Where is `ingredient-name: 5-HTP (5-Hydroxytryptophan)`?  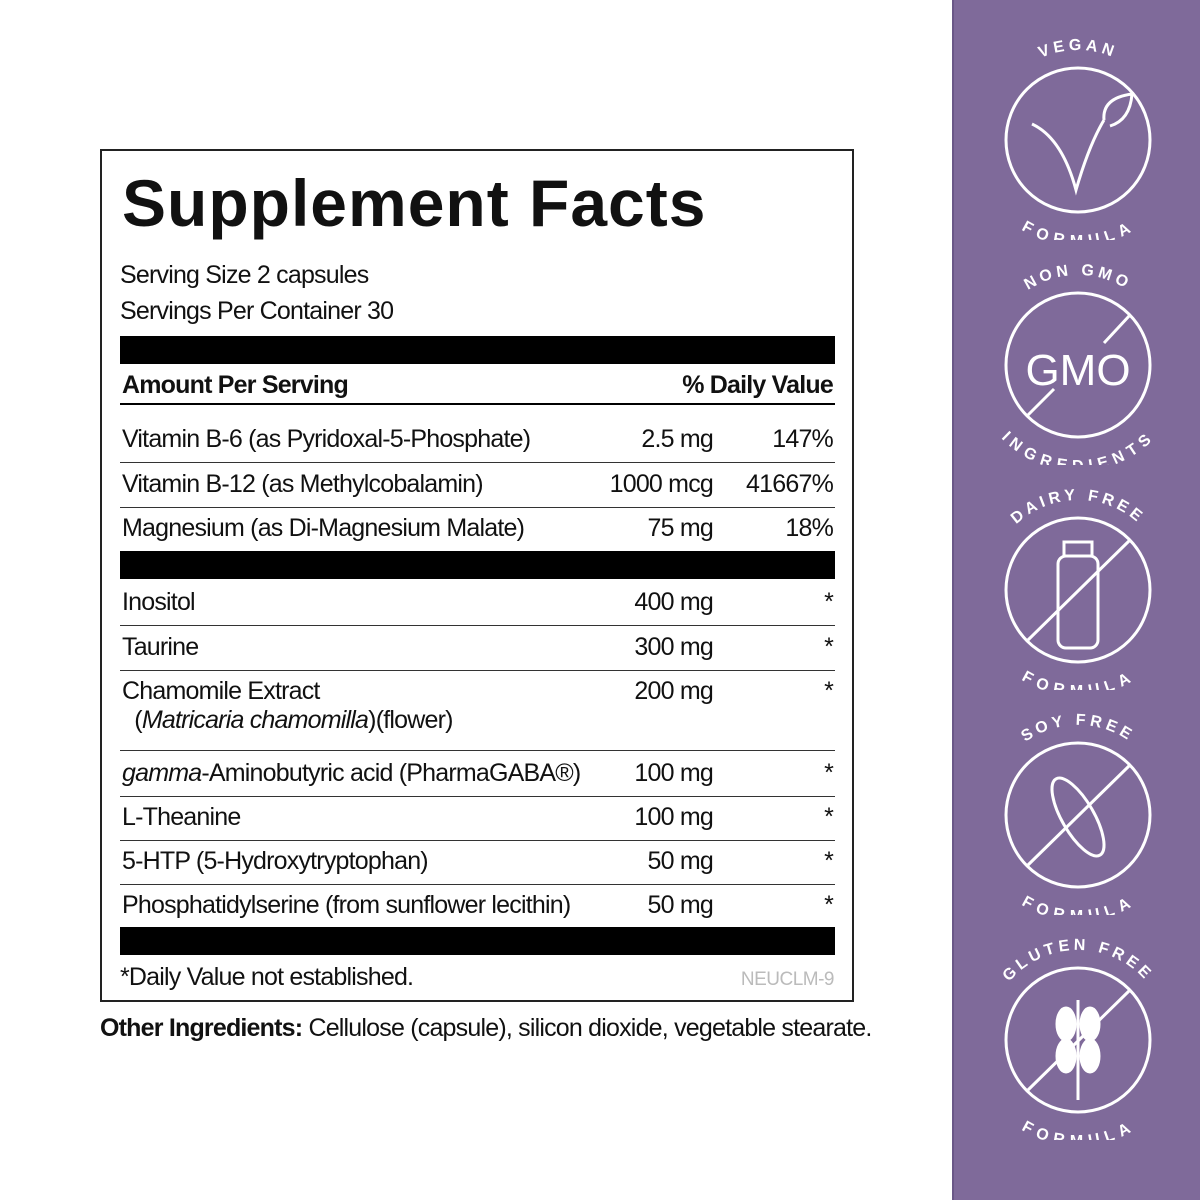
ingredient-name: 5-HTP (5-Hydroxytryptophan) is located at coordinates (275, 861).